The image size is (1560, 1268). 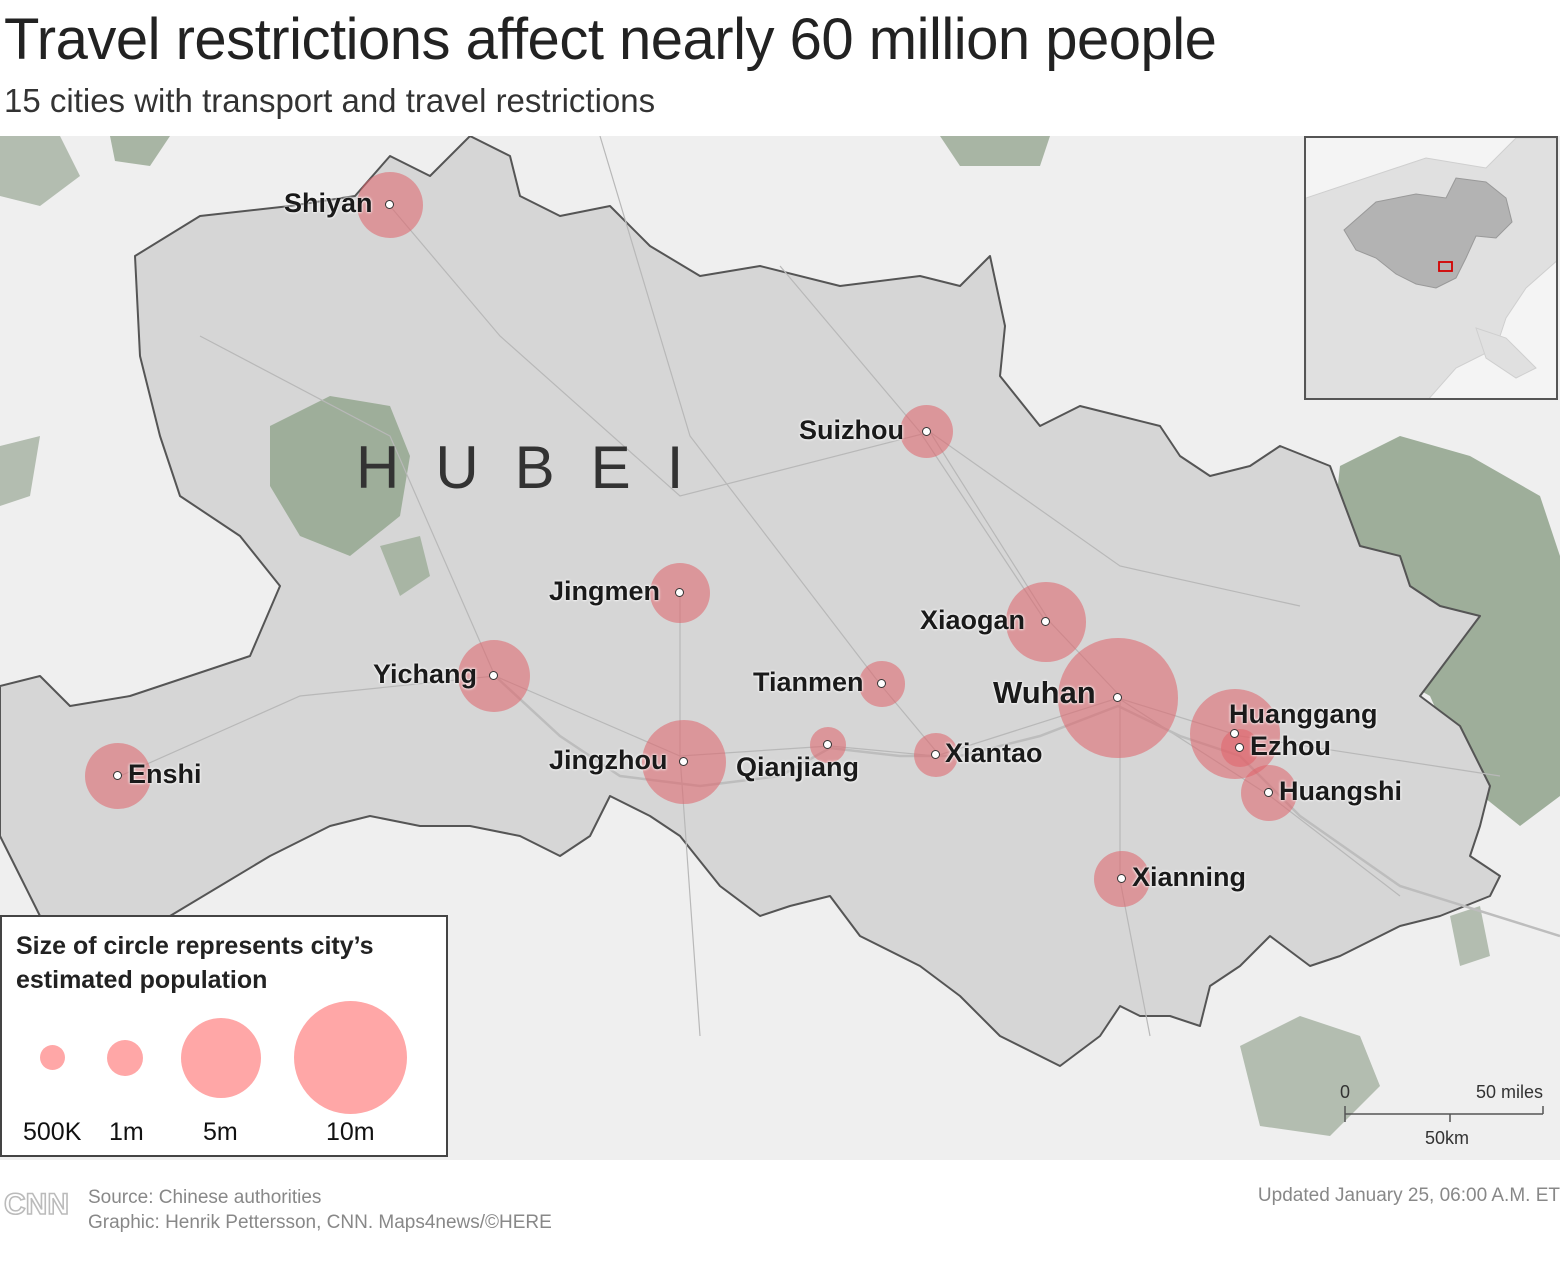 What do you see at coordinates (205, 1197) in the screenshot?
I see `footer-source: Source: Chinese authorities` at bounding box center [205, 1197].